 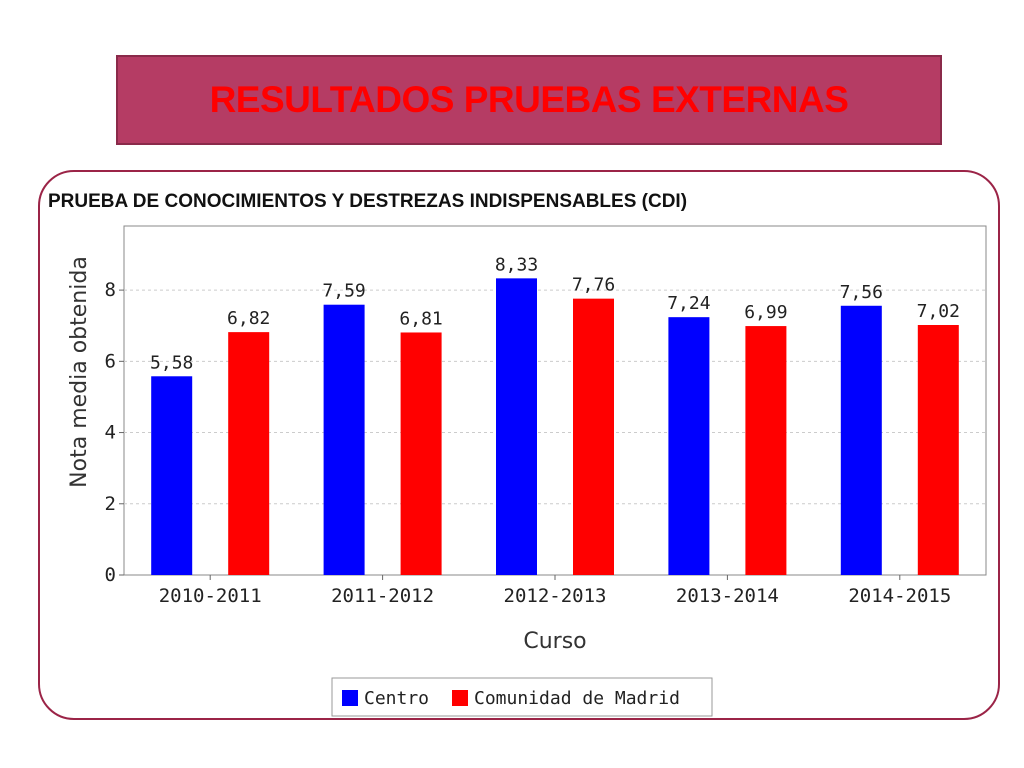 What do you see at coordinates (554, 641) in the screenshot?
I see `x-axis-label: Curso` at bounding box center [554, 641].